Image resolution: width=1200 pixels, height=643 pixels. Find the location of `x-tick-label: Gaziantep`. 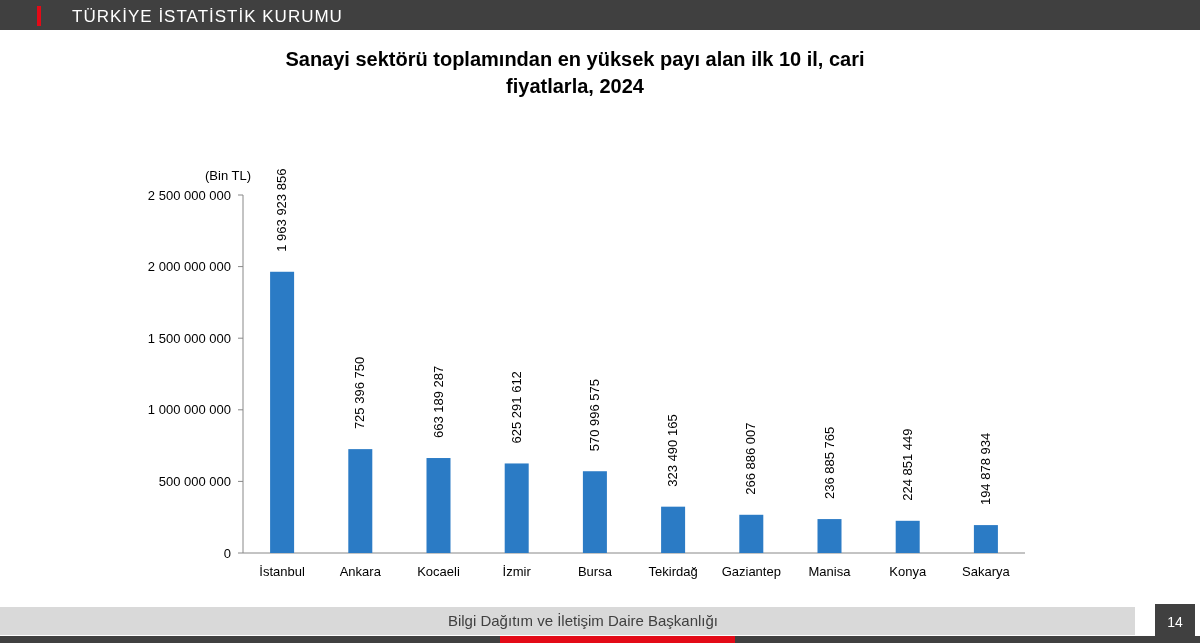

x-tick-label: Gaziantep is located at coordinates (751, 571).